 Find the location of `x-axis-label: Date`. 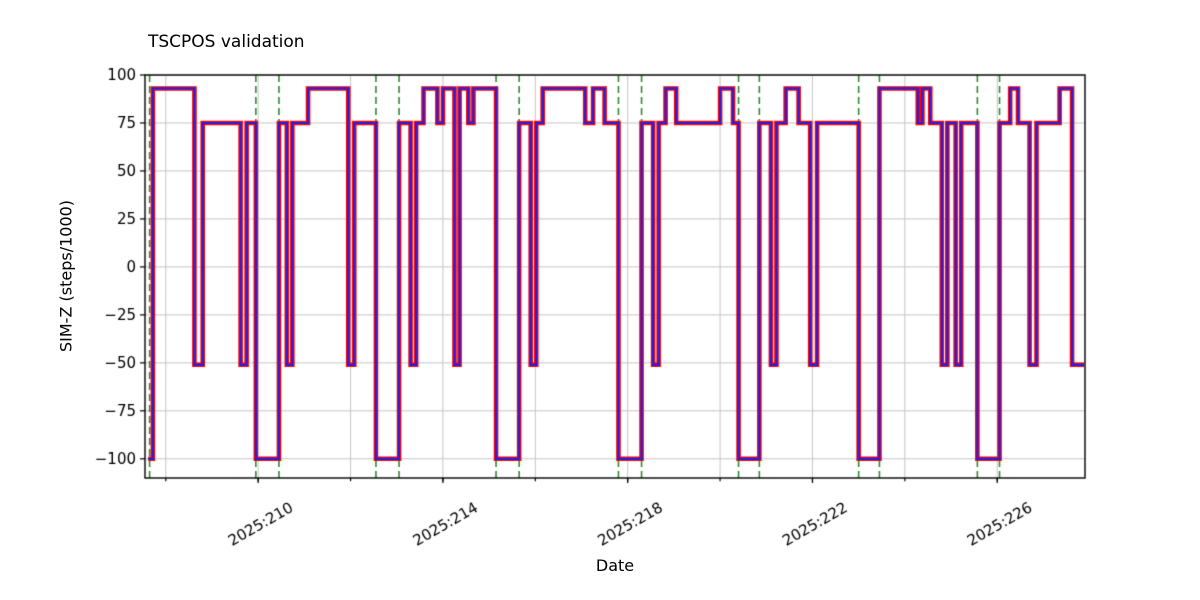

x-axis-label: Date is located at coordinates (615, 565).